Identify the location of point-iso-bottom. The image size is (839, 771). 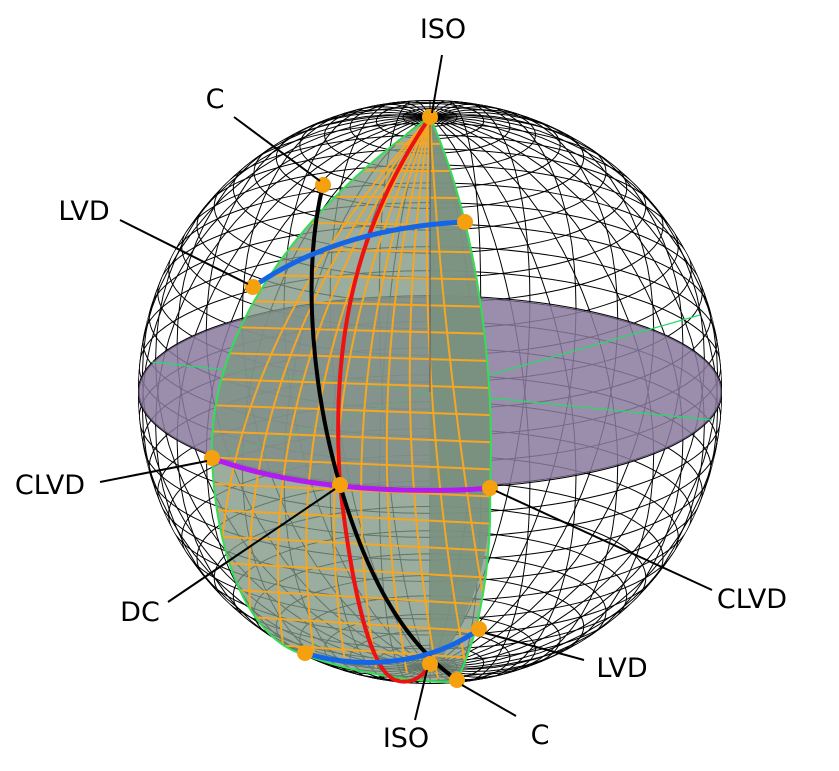
(430, 664).